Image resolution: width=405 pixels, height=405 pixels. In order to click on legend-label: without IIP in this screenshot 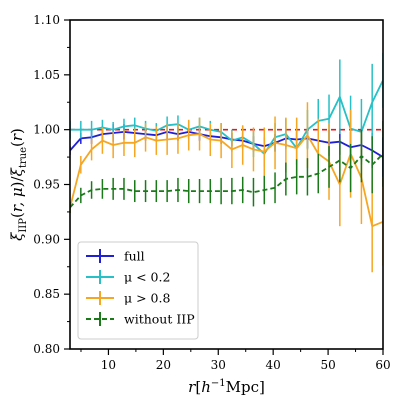, I will do `click(159, 319)`.